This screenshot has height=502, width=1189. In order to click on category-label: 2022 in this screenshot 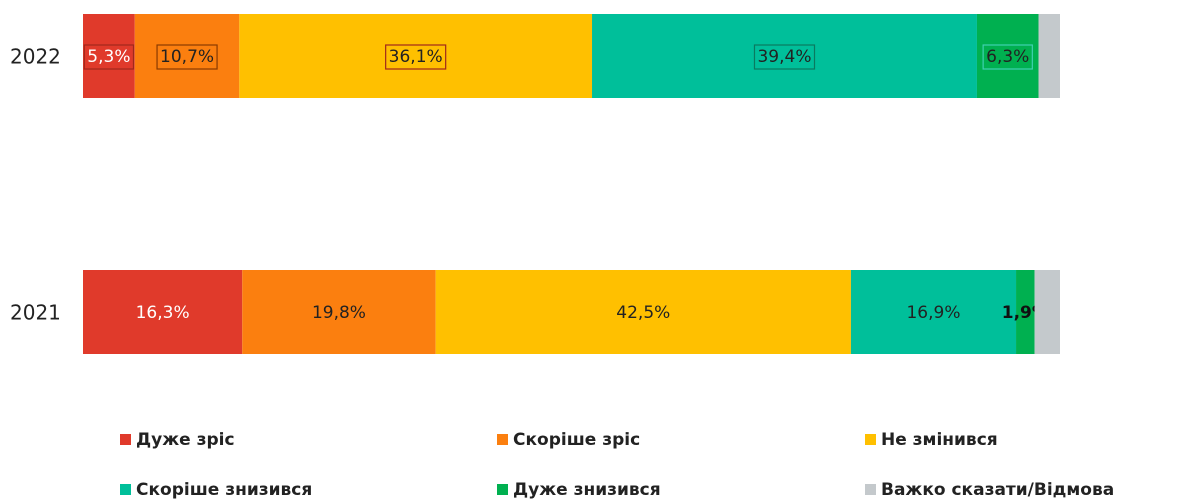, I will do `click(35, 57)`.